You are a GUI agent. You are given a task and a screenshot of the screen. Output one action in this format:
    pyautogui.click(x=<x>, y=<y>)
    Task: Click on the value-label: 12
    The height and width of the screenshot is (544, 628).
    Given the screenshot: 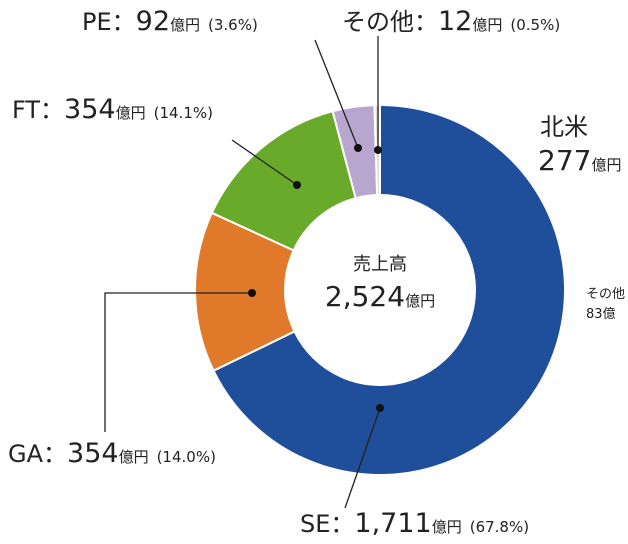 What is the action you would take?
    pyautogui.click(x=455, y=21)
    